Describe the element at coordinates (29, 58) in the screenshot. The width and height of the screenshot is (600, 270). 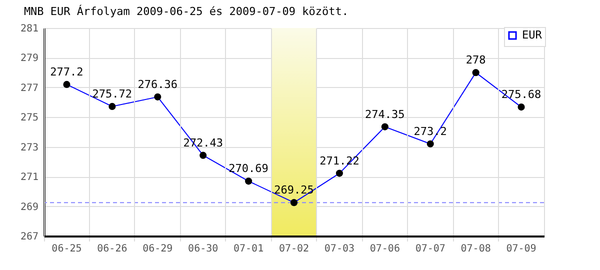
I see `y-tick-label: 279` at that location.